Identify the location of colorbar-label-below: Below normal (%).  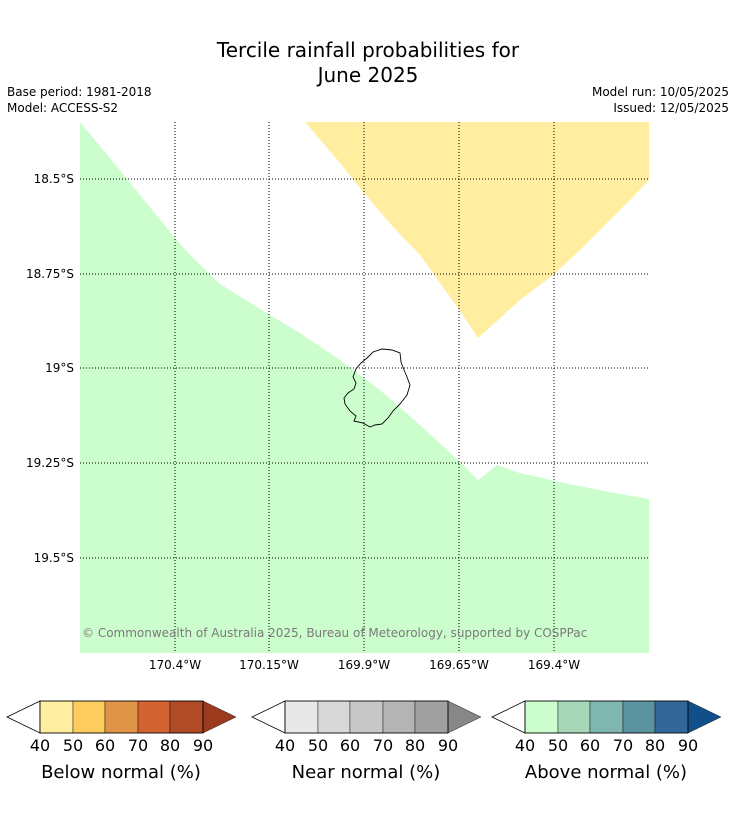
(121, 772).